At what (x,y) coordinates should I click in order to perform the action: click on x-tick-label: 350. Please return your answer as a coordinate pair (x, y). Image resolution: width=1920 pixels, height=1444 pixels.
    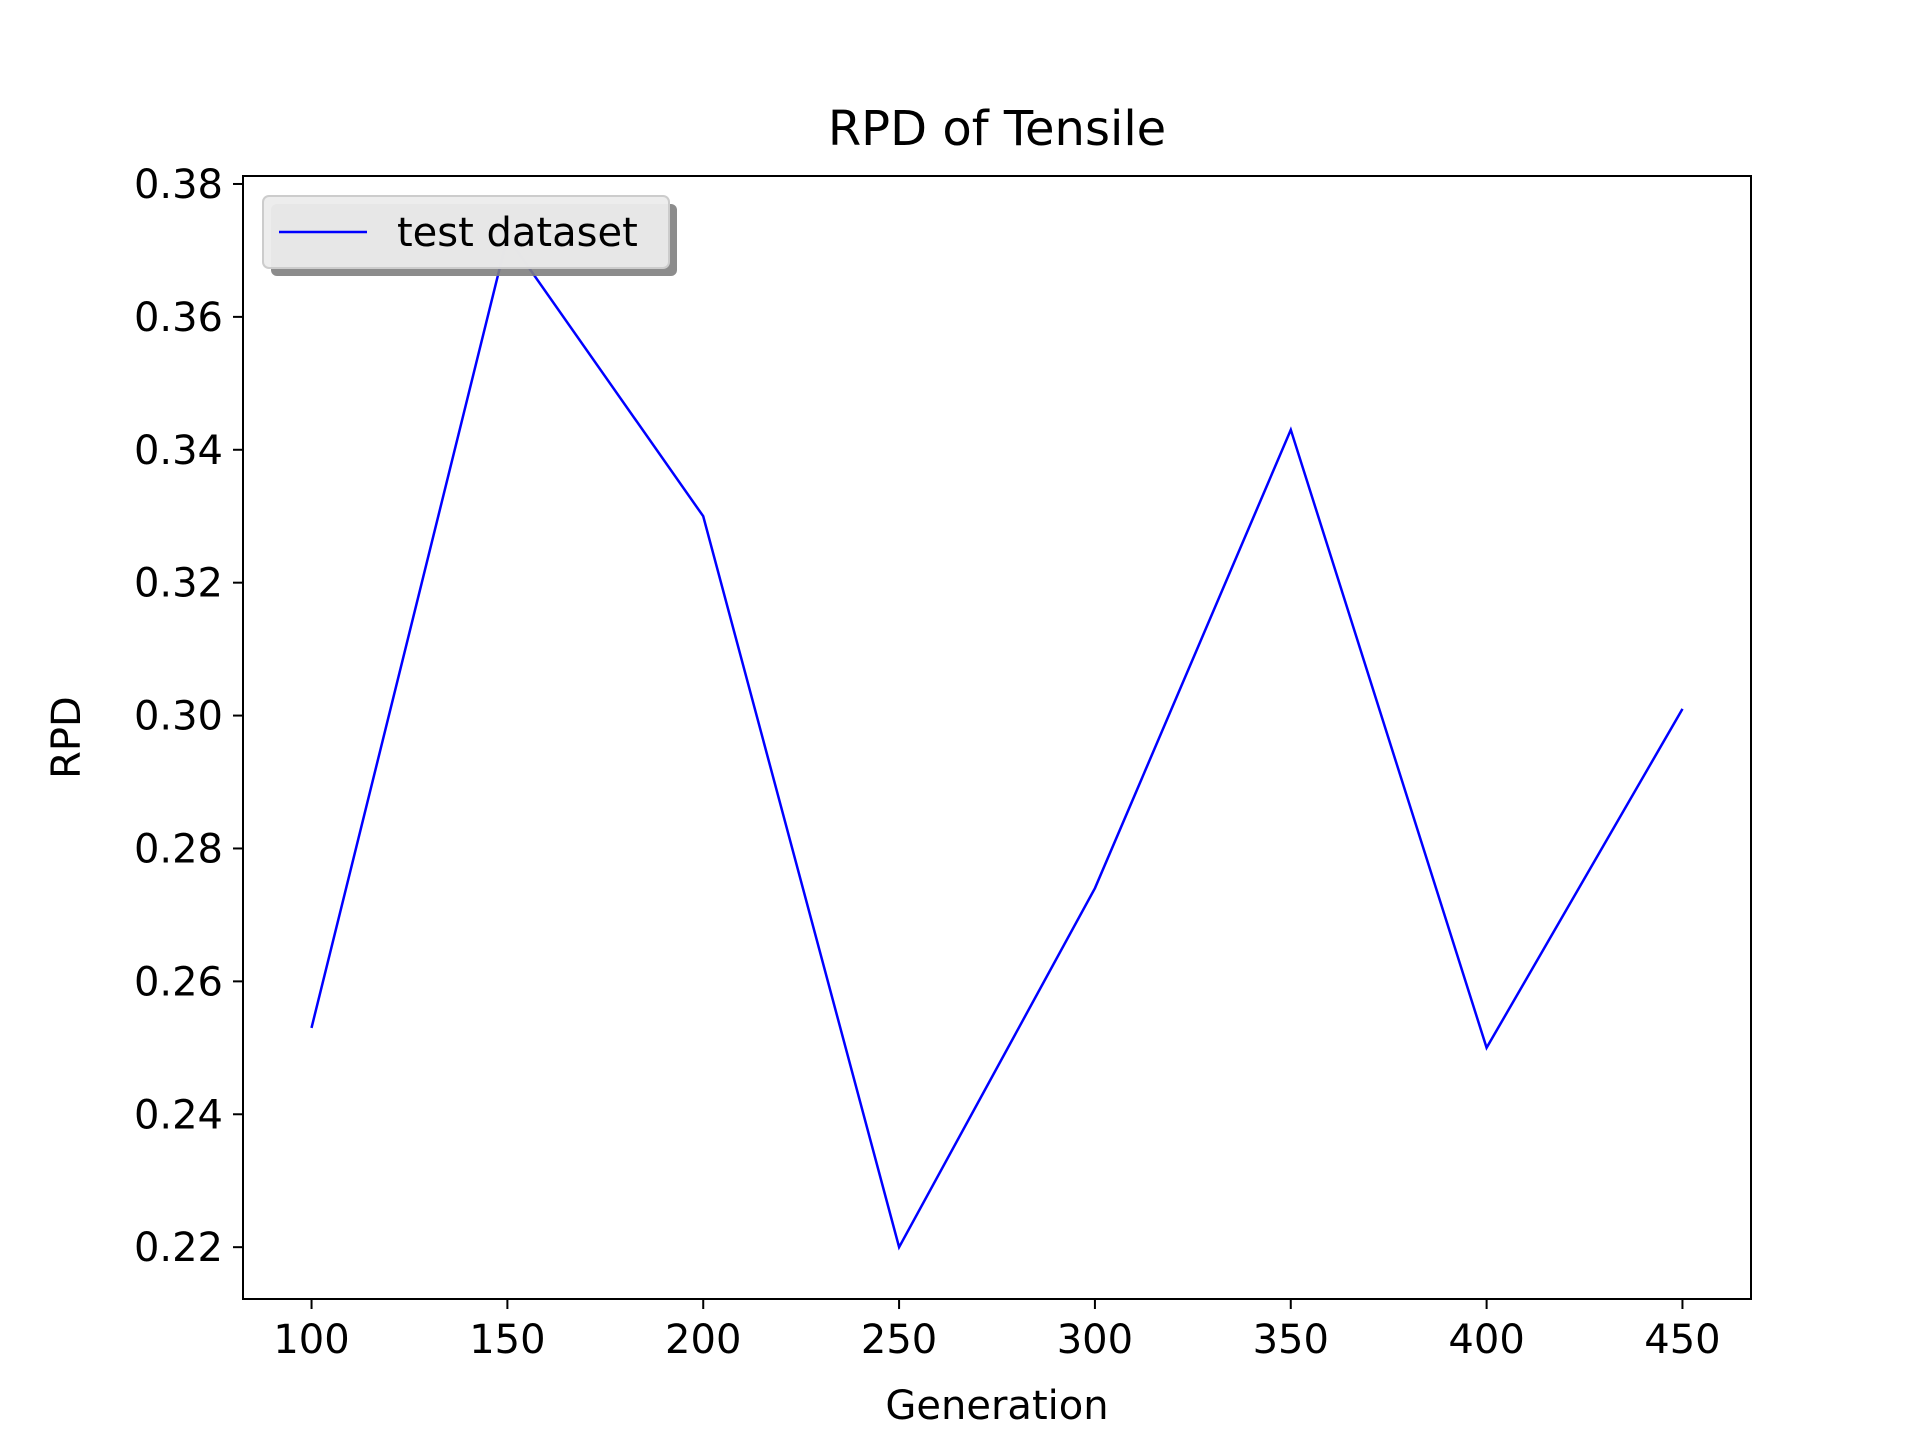
    Looking at the image, I should click on (1291, 1340).